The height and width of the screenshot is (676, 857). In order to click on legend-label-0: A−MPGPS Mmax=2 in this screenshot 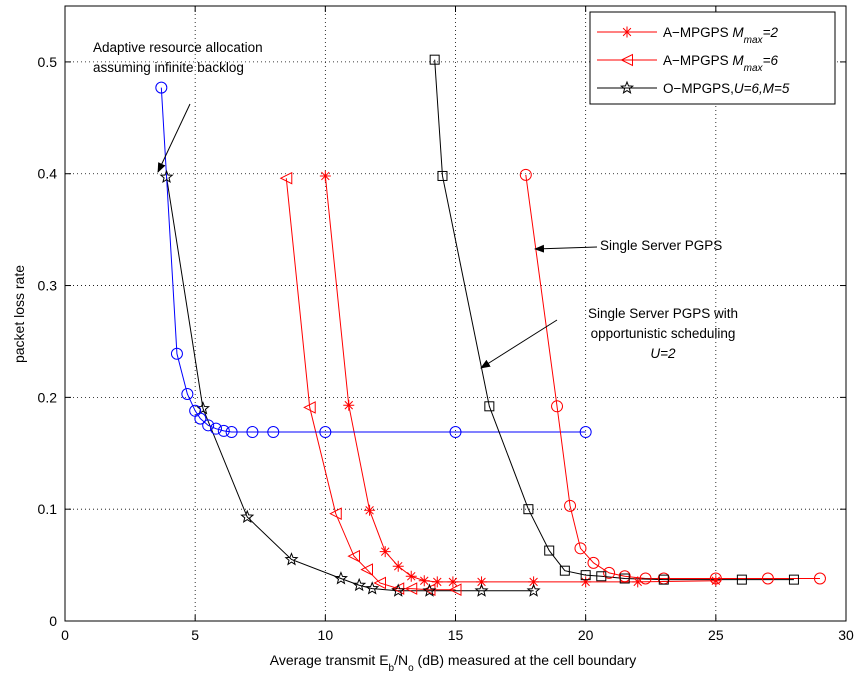, I will do `click(720, 35)`.